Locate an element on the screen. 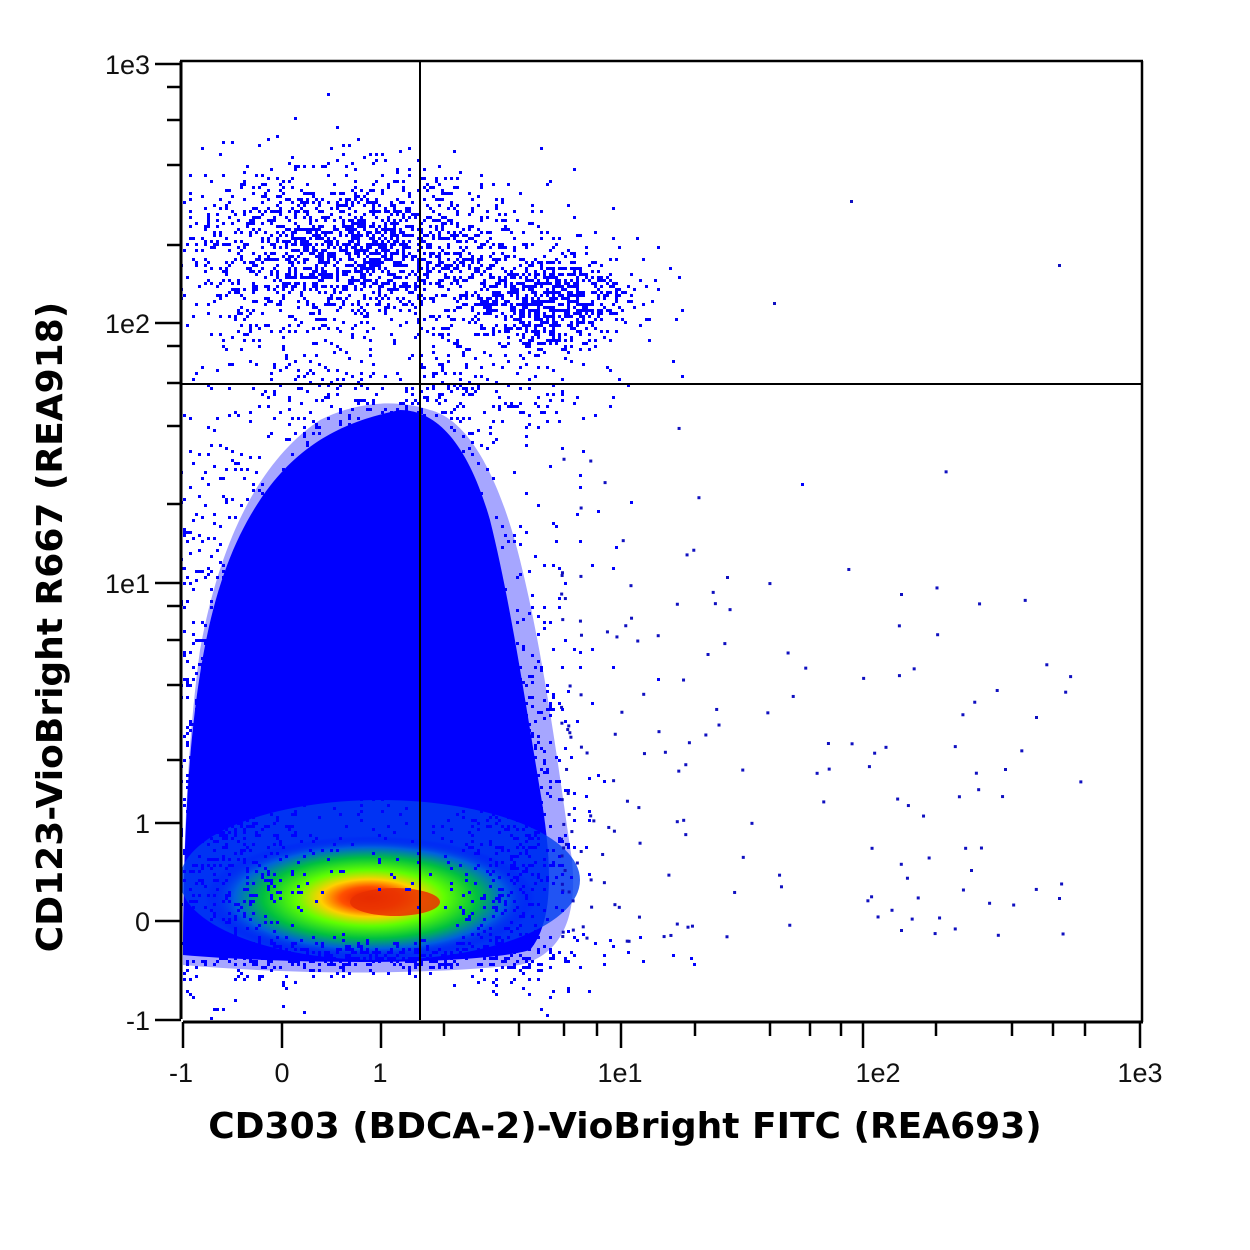 The height and width of the screenshot is (1250, 1250). y-tick-label: 1e3 is located at coordinates (127, 65).